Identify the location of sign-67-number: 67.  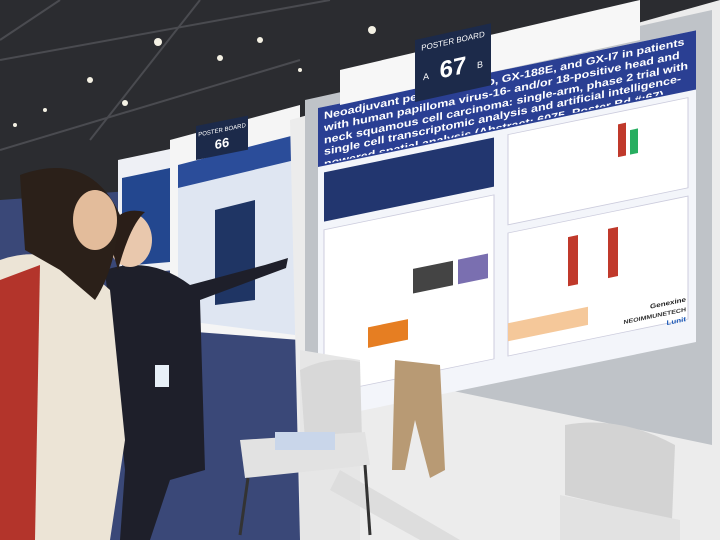
(453, 68).